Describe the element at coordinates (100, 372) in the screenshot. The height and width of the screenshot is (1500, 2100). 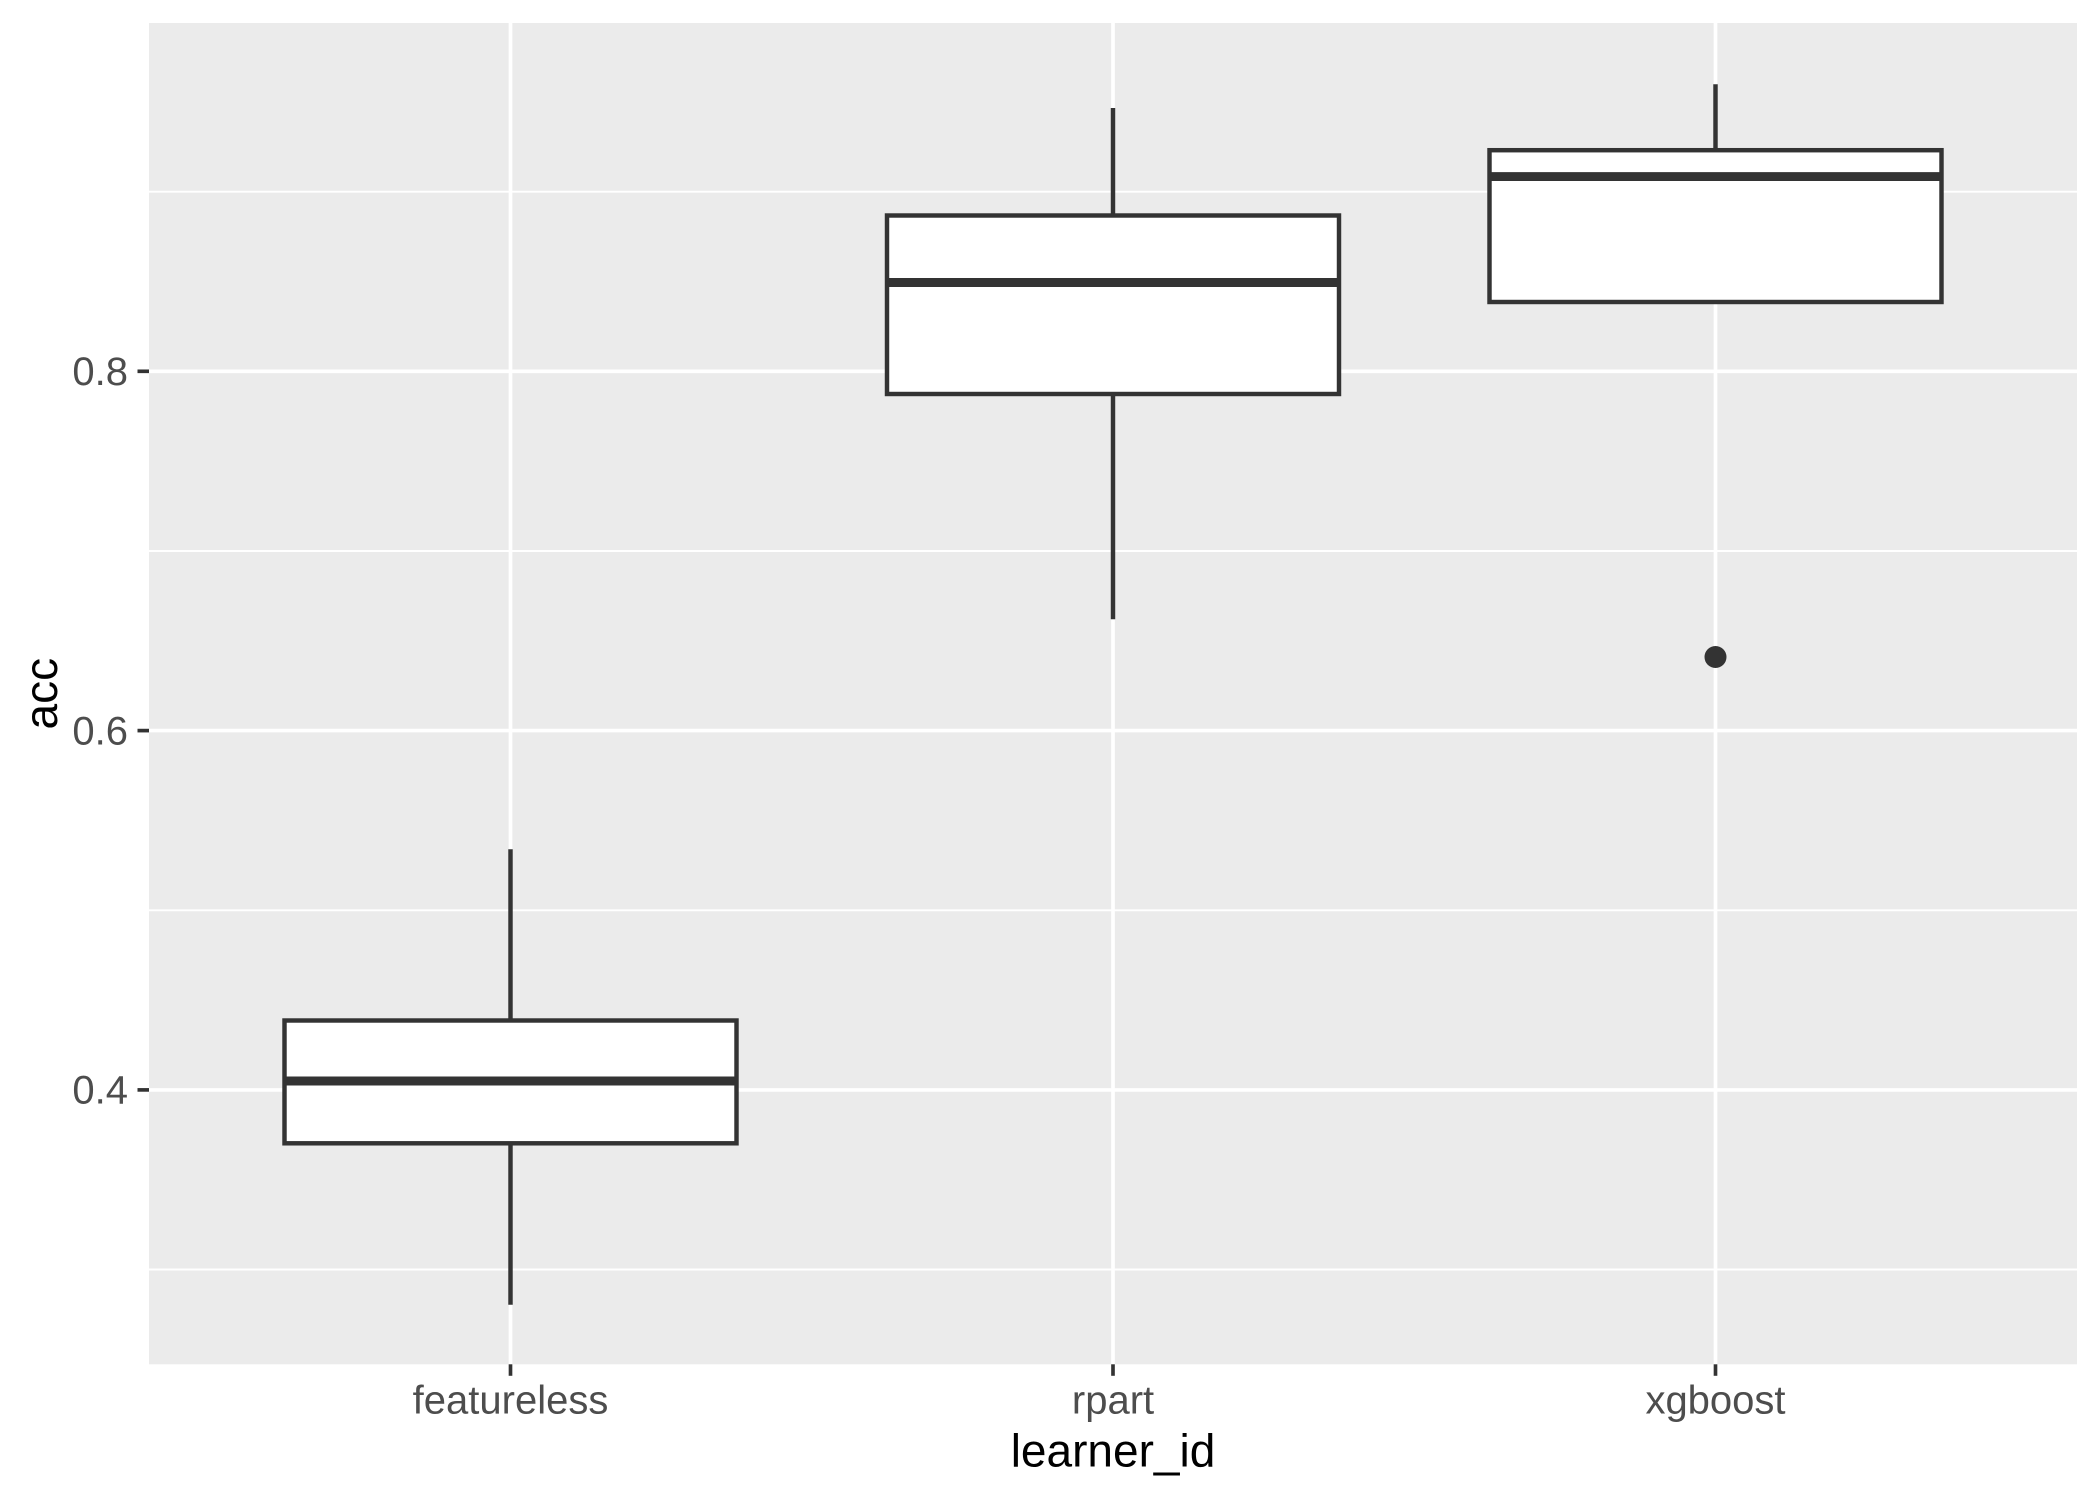
I see `svg-text: 0.8` at that location.